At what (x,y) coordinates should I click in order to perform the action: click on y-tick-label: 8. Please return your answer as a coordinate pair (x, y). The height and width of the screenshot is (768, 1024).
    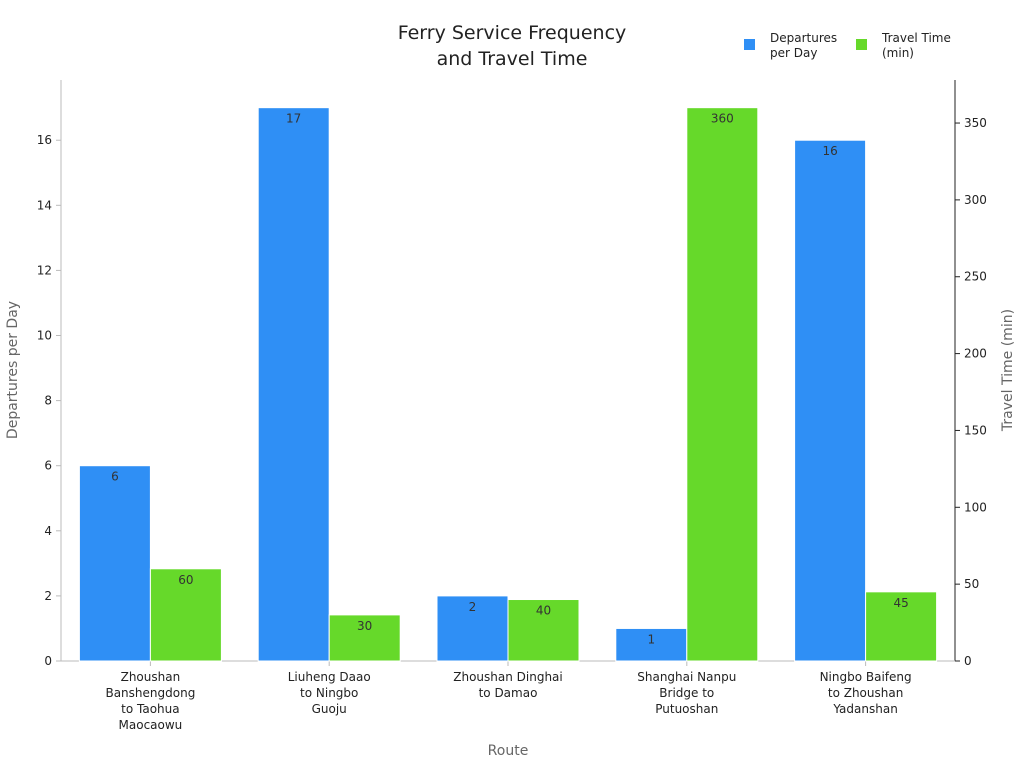
    Looking at the image, I should click on (48, 400).